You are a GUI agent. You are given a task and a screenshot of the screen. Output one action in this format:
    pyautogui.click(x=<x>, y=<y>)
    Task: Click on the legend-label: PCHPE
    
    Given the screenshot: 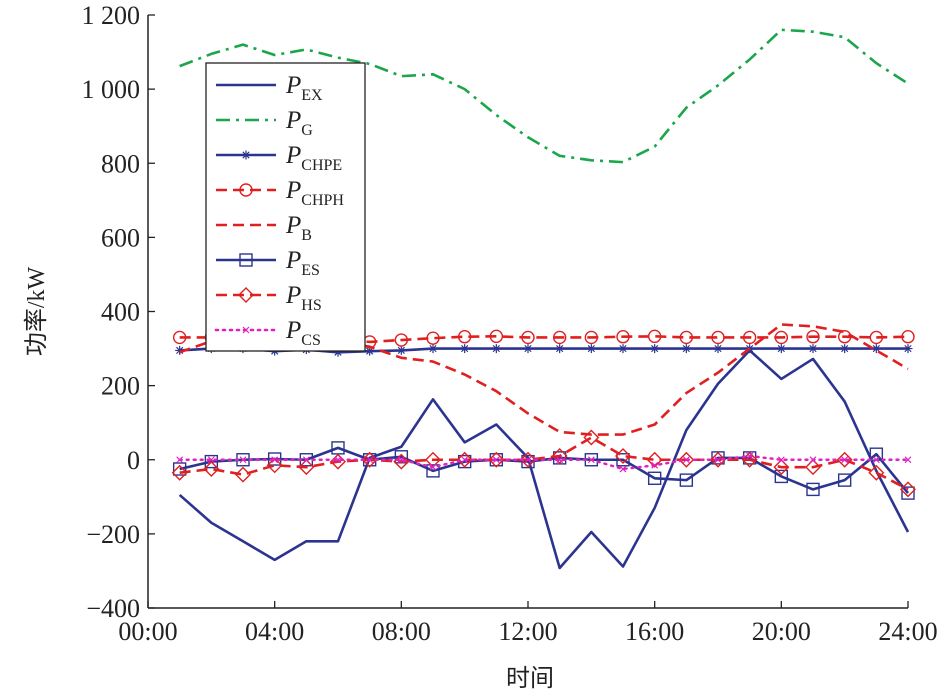 What is the action you would take?
    pyautogui.click(x=313, y=158)
    